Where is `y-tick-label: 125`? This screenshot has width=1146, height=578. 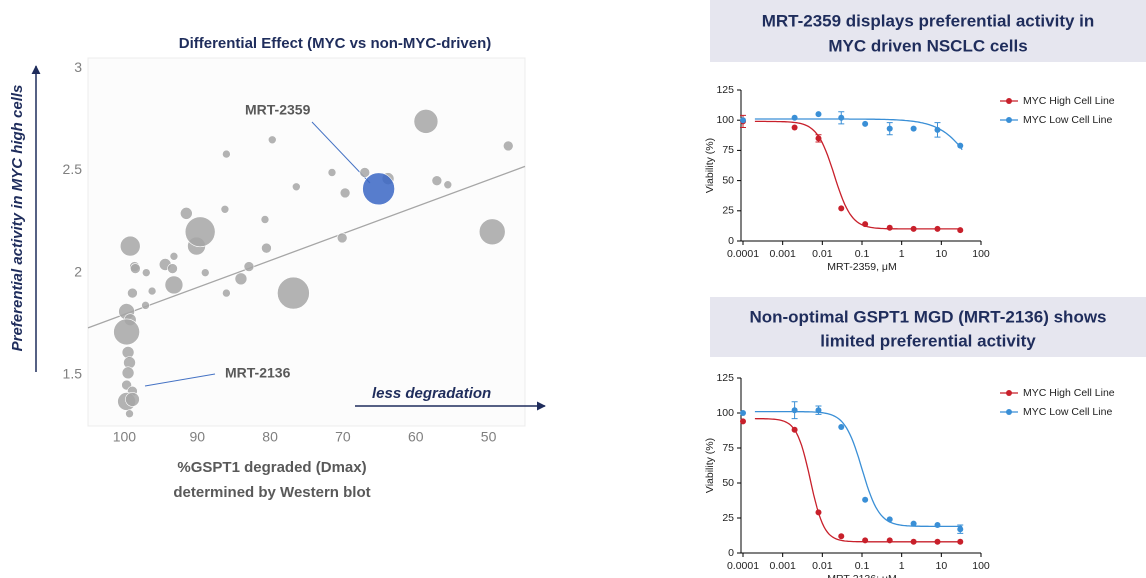 y-tick-label: 125 is located at coordinates (725, 378).